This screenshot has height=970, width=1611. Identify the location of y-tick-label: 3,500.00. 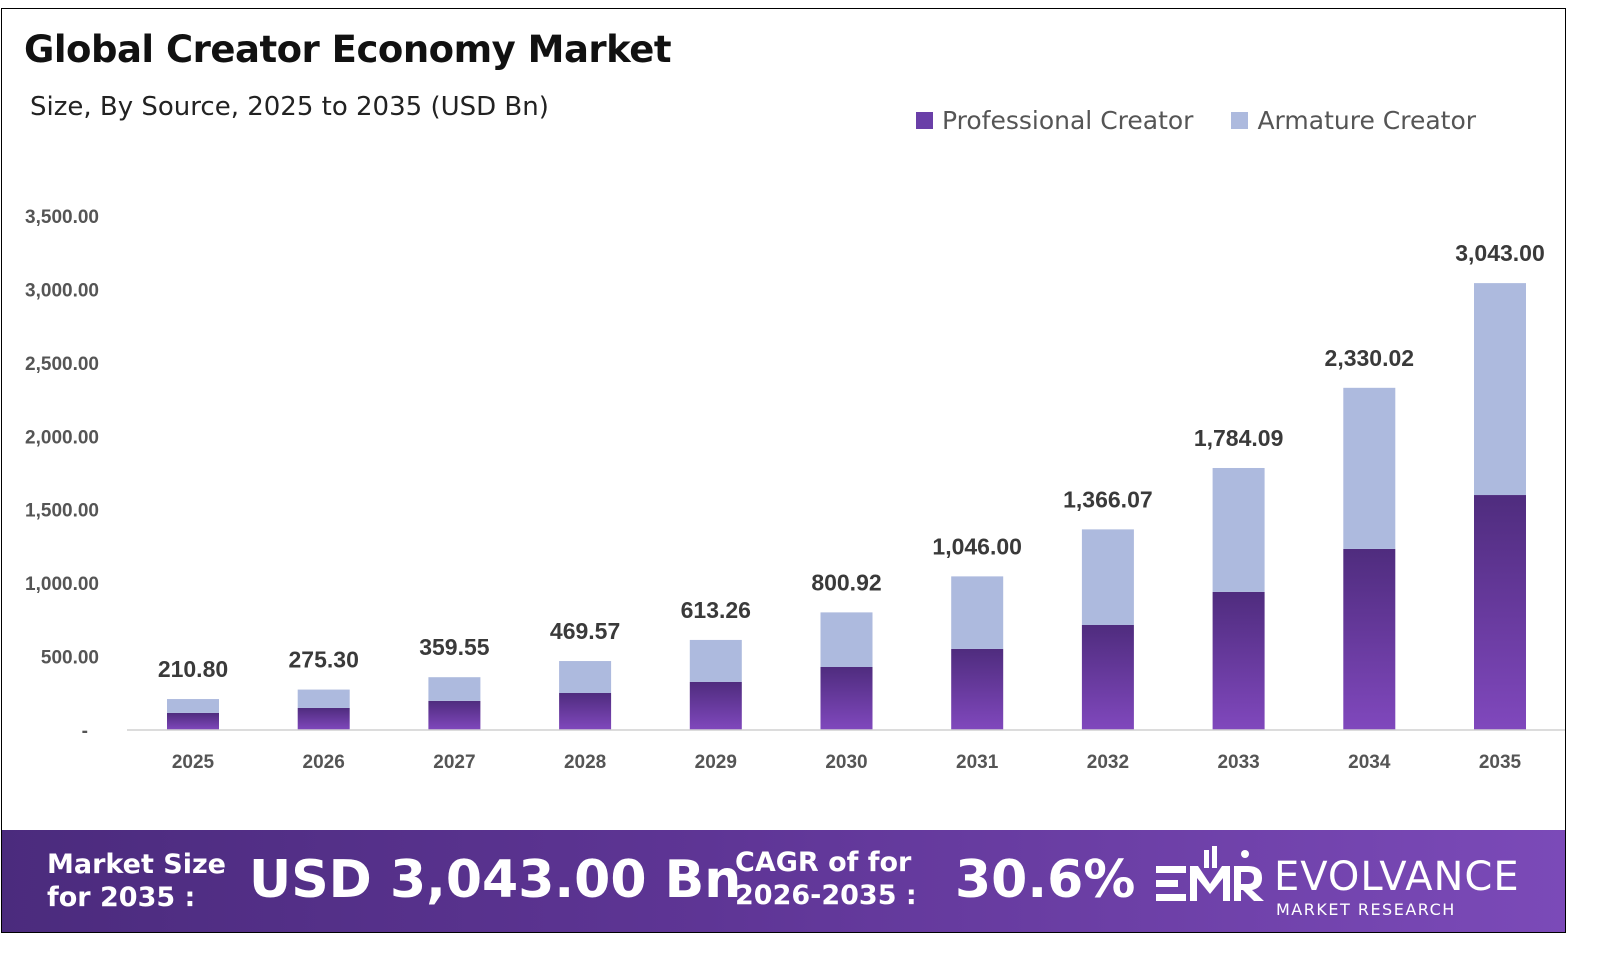
(62, 217).